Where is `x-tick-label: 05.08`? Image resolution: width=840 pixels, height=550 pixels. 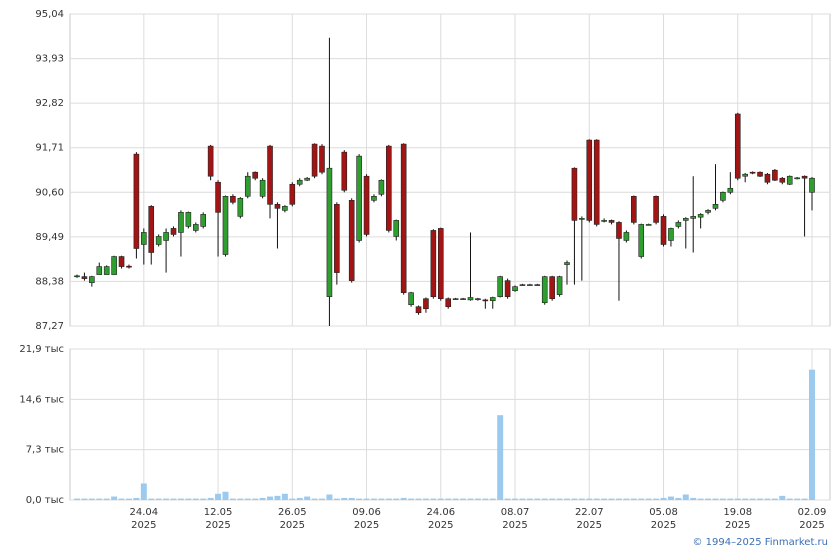 x-tick-label: 05.08 is located at coordinates (663, 512).